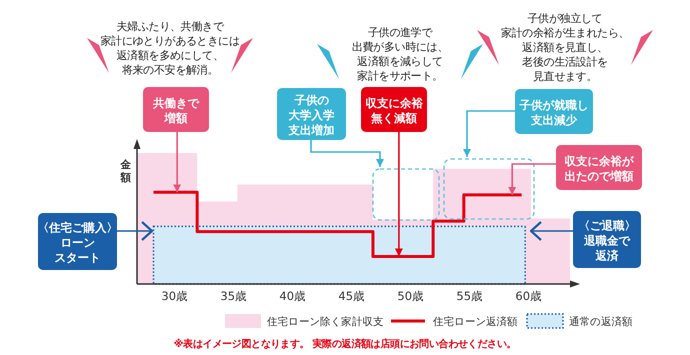 This screenshot has width=690, height=355. What do you see at coordinates (528, 296) in the screenshot?
I see `x-tick-label: 60歳` at bounding box center [528, 296].